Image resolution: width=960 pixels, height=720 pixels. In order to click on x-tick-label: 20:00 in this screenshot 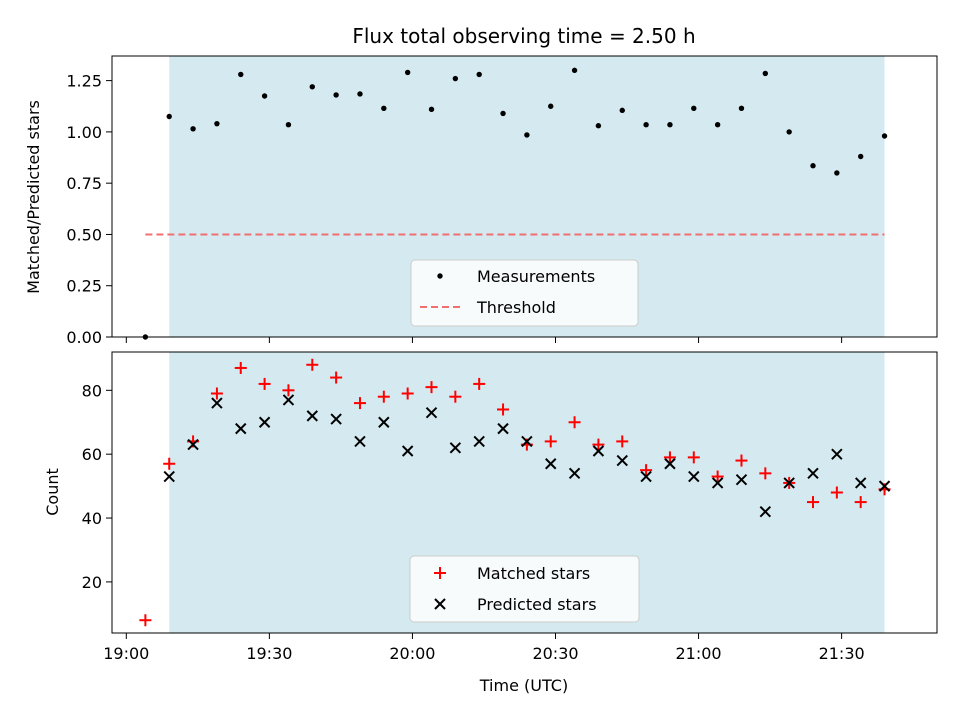, I will do `click(412, 653)`.